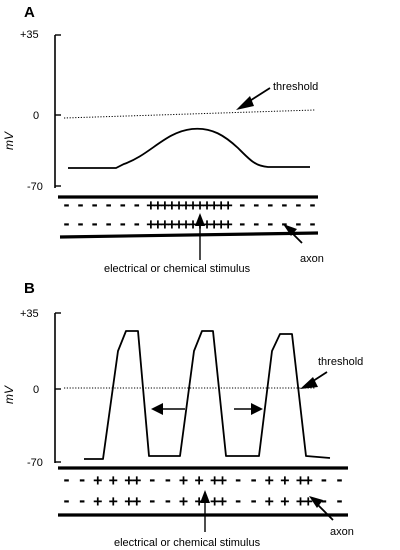 The image size is (400, 550). What do you see at coordinates (309, 383) in the screenshot?
I see `panel-b-threshold-arrowhead` at bounding box center [309, 383].